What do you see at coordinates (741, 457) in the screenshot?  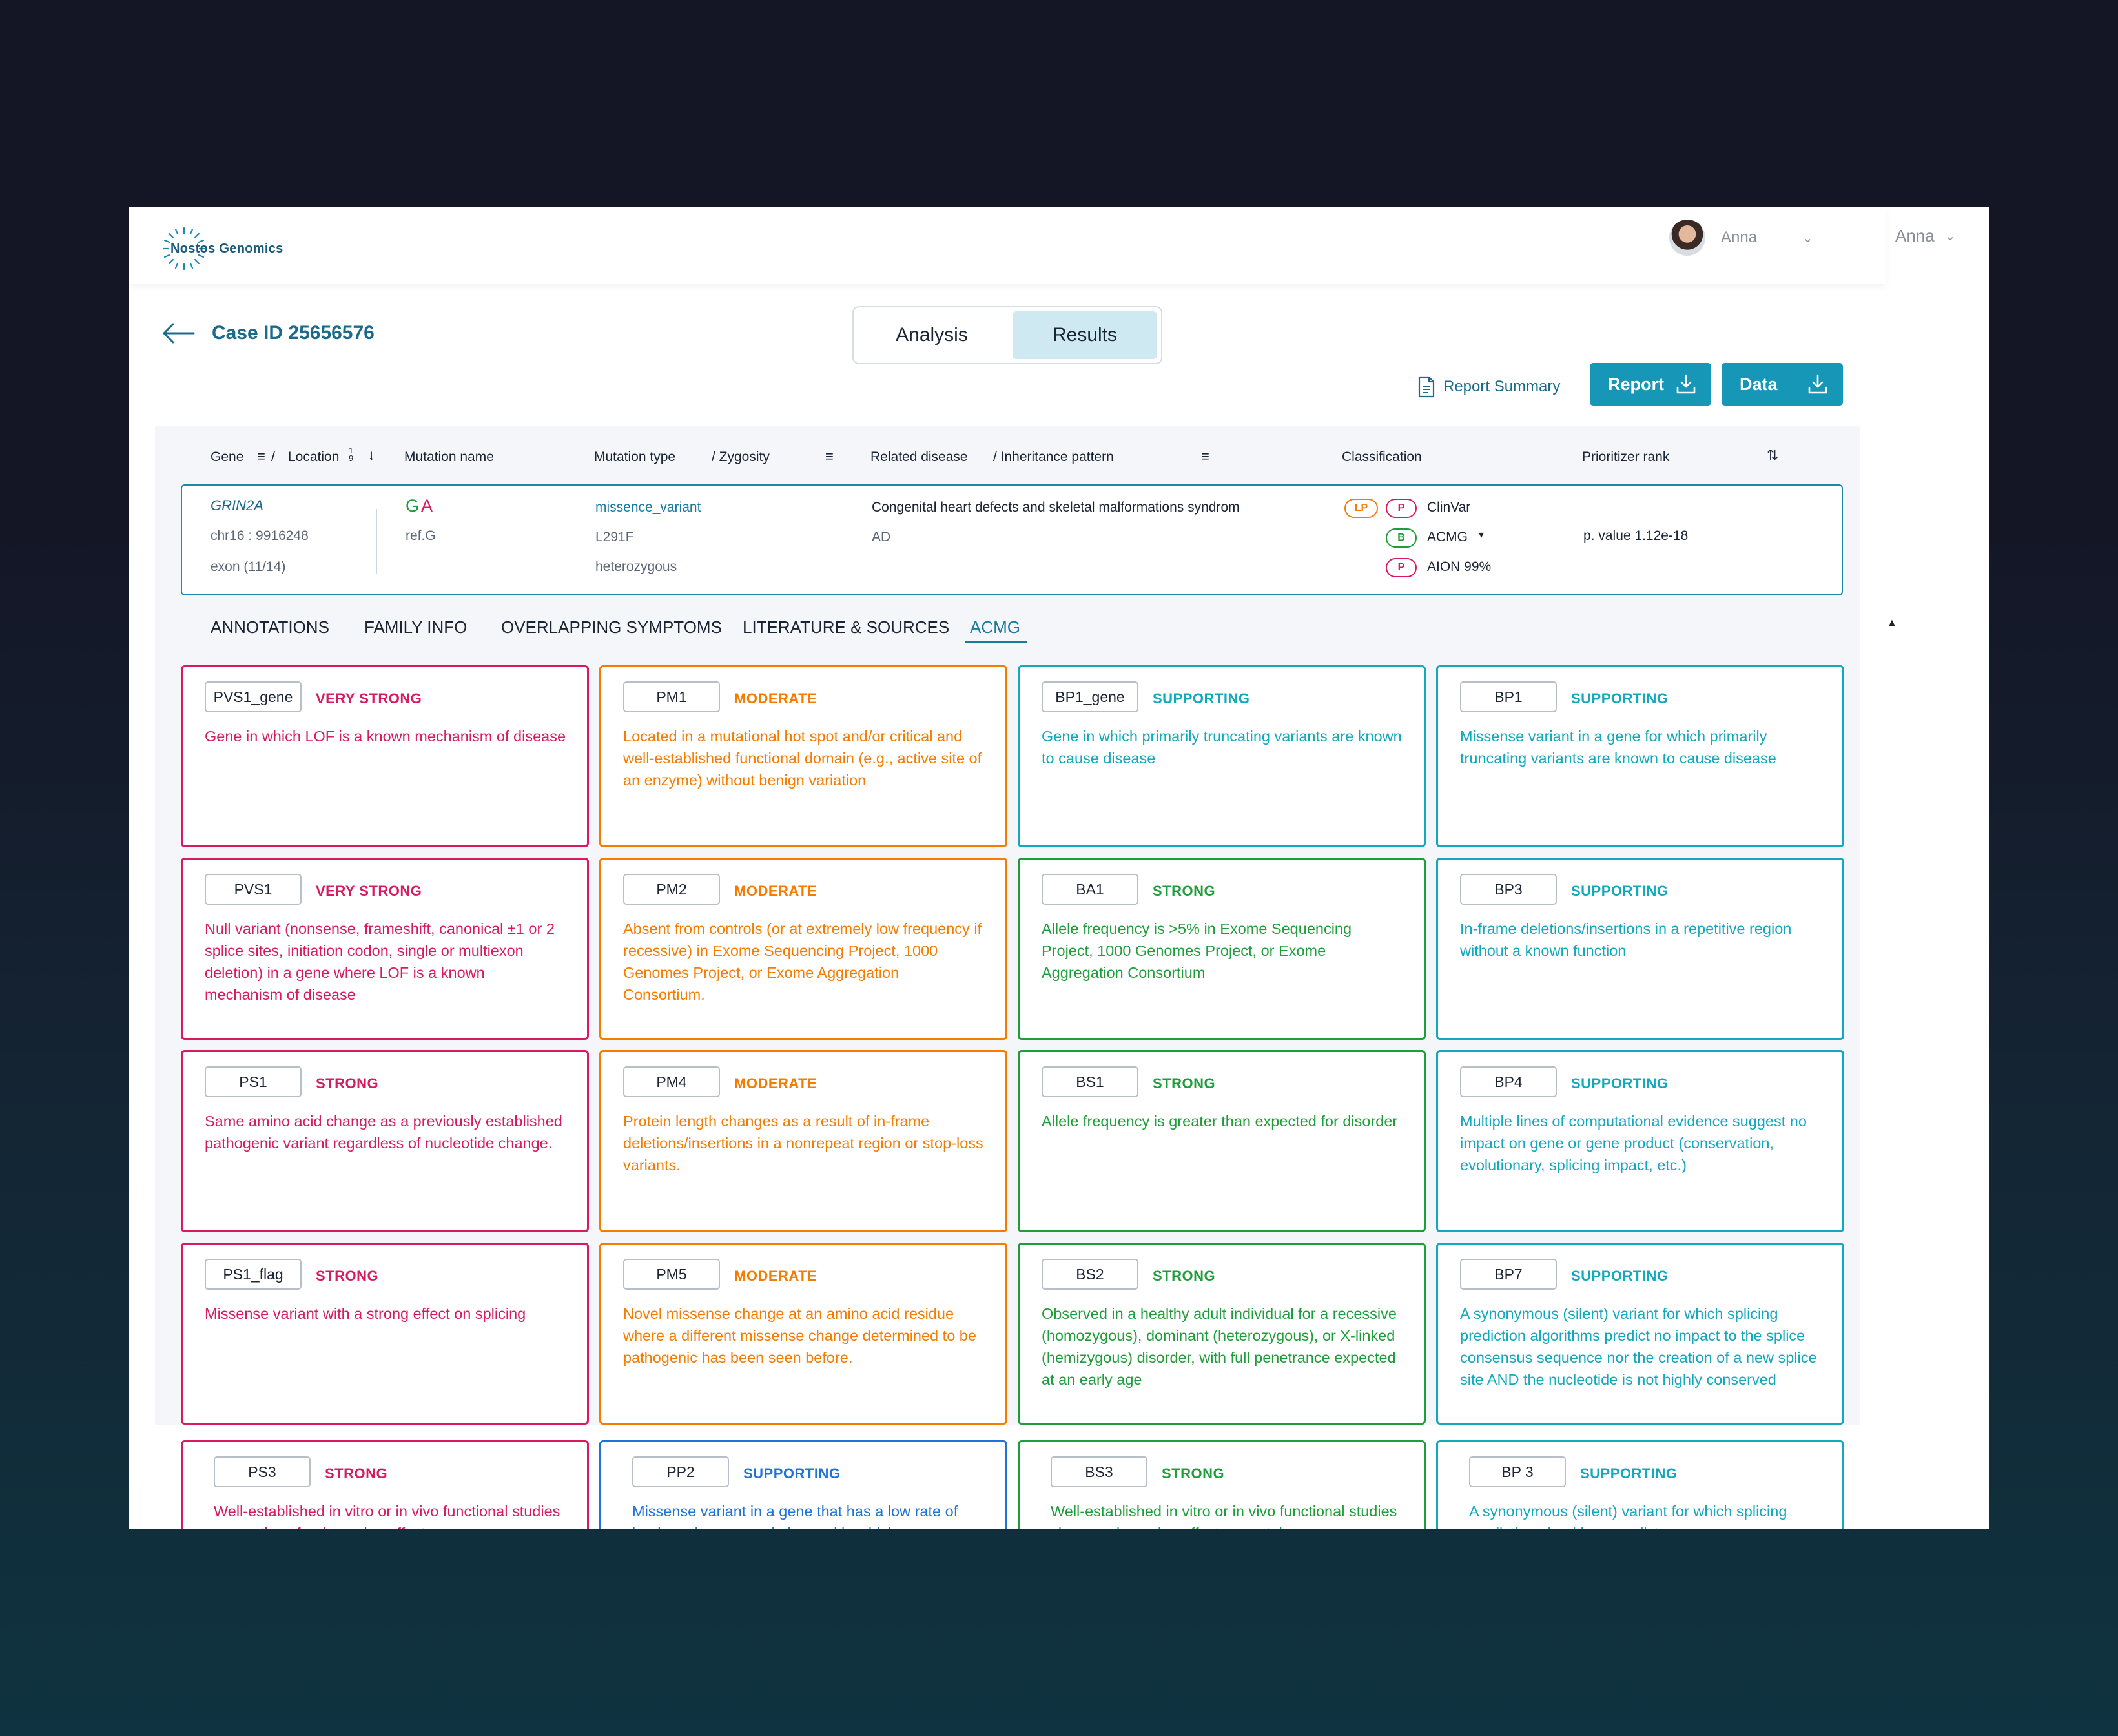 I see `header-zygosity: / Zygosity` at bounding box center [741, 457].